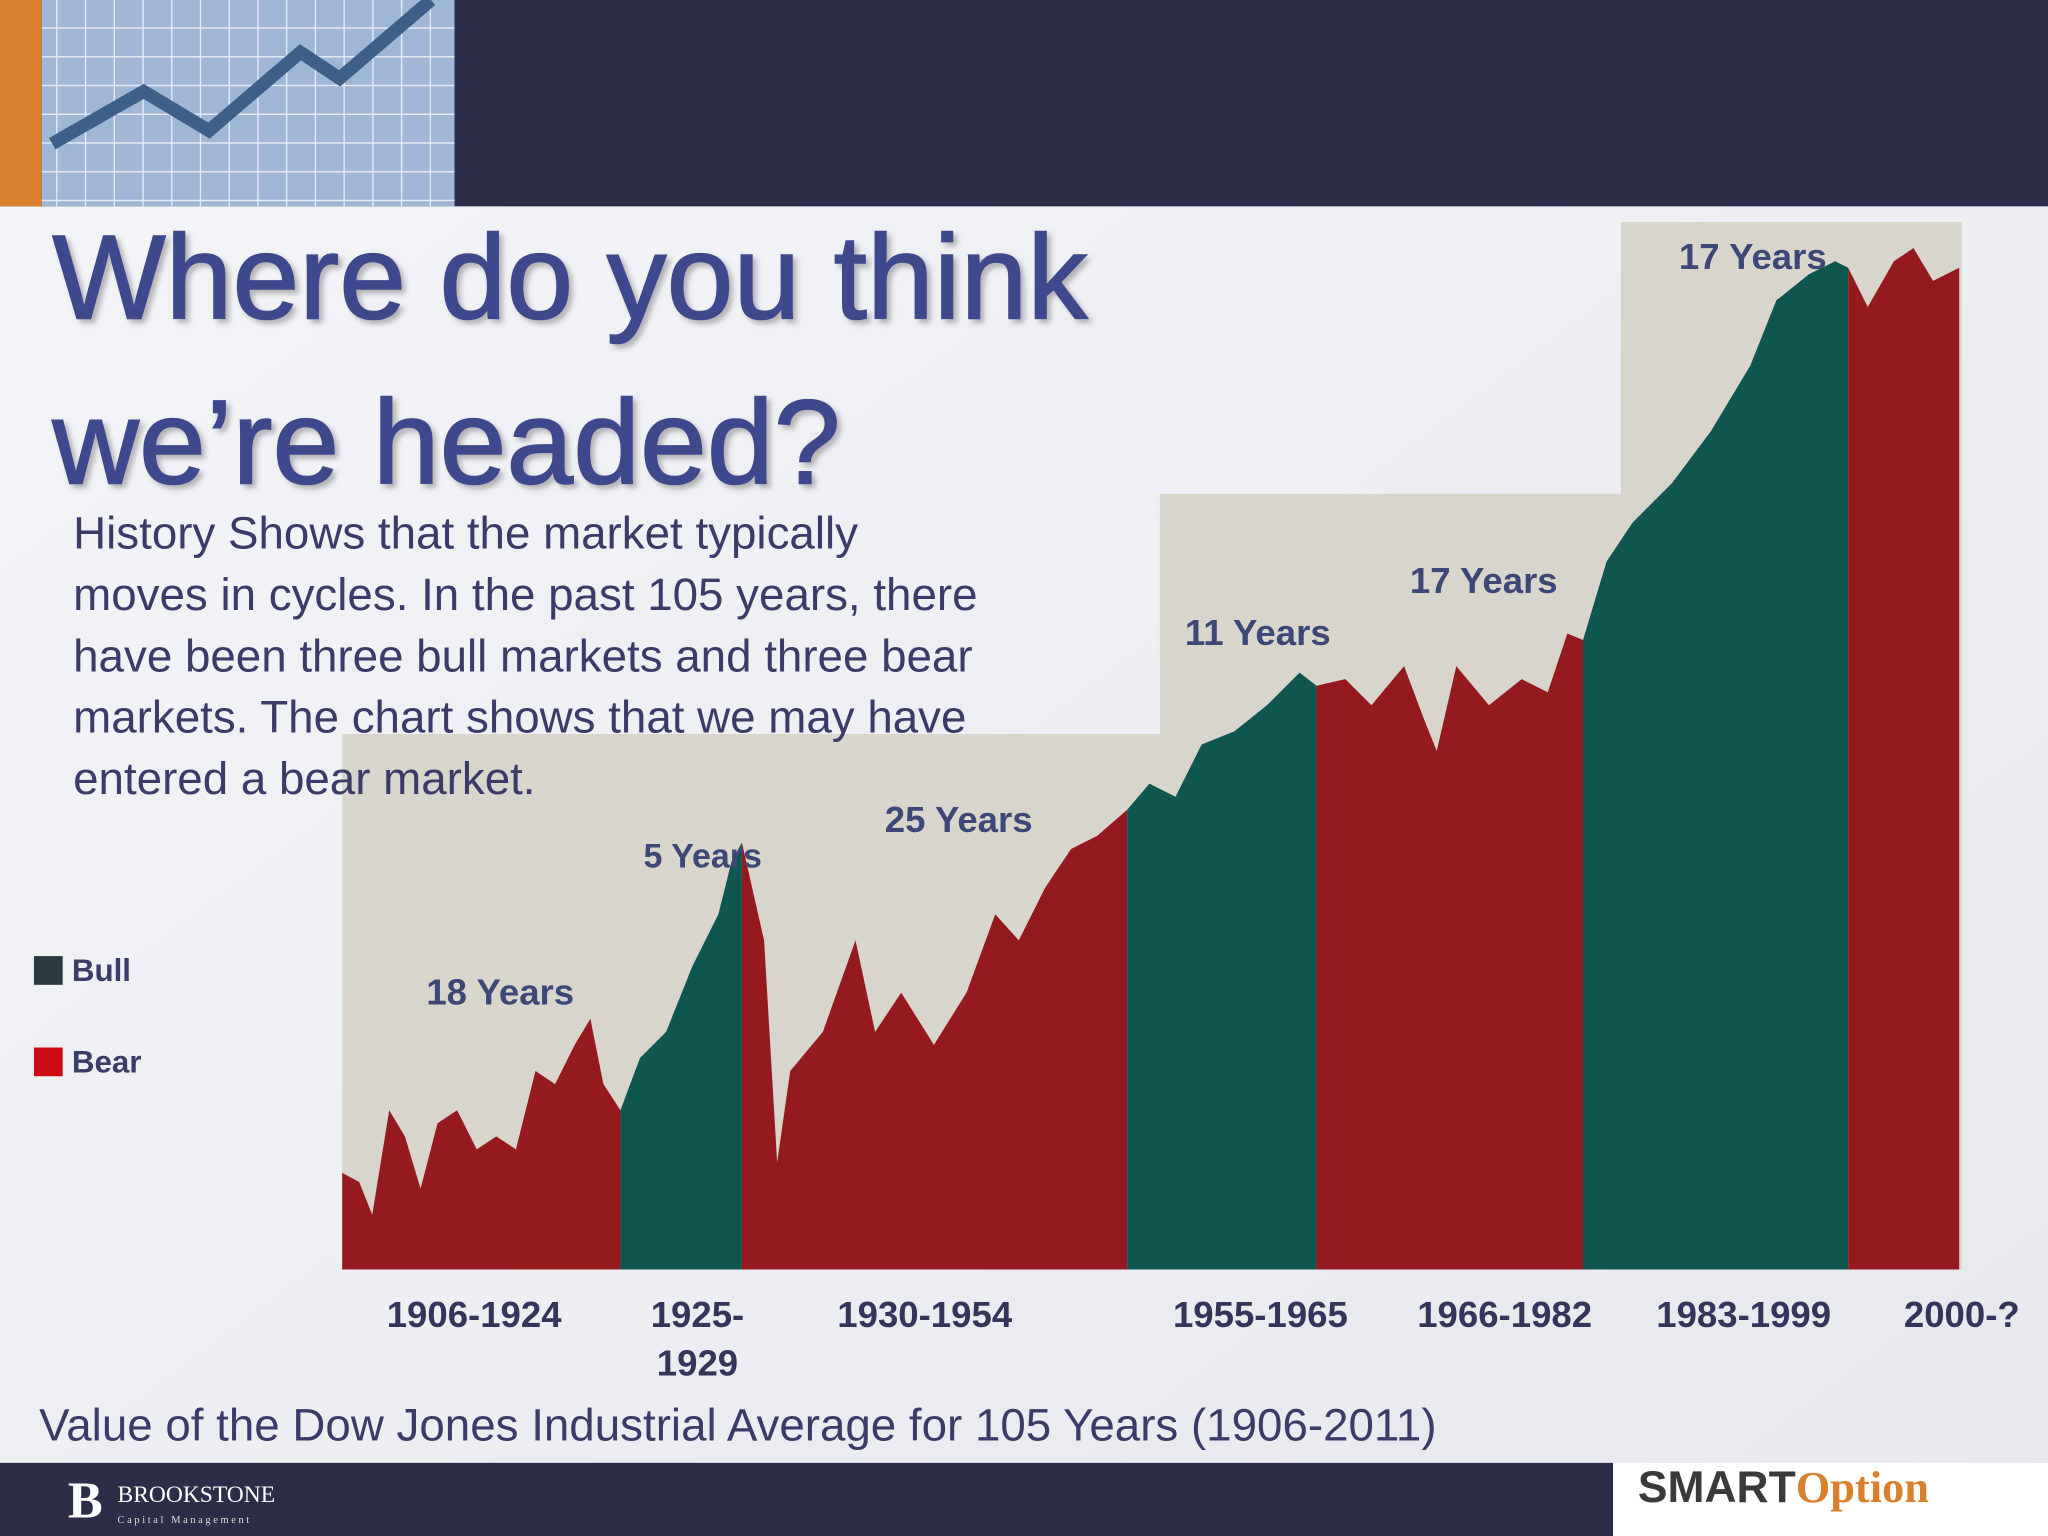  I want to click on logo-mark: B, so click(85, 1501).